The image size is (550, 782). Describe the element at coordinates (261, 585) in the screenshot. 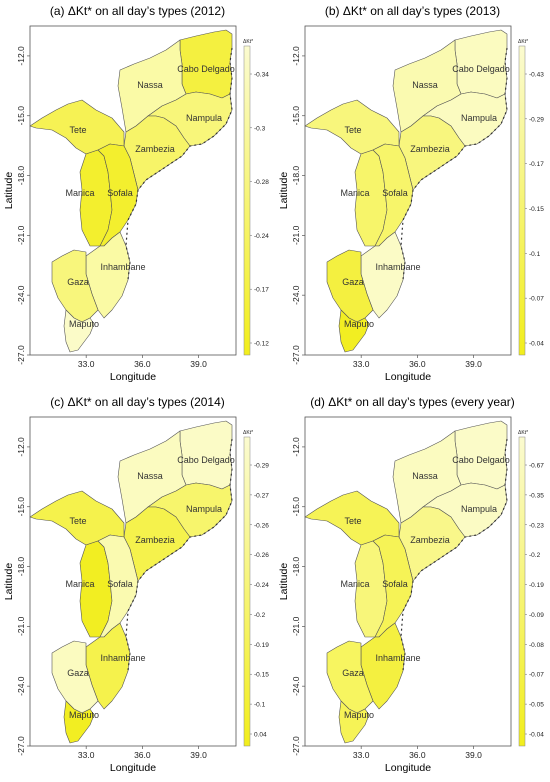

I see `colorbar-tick-label: -0.24` at that location.